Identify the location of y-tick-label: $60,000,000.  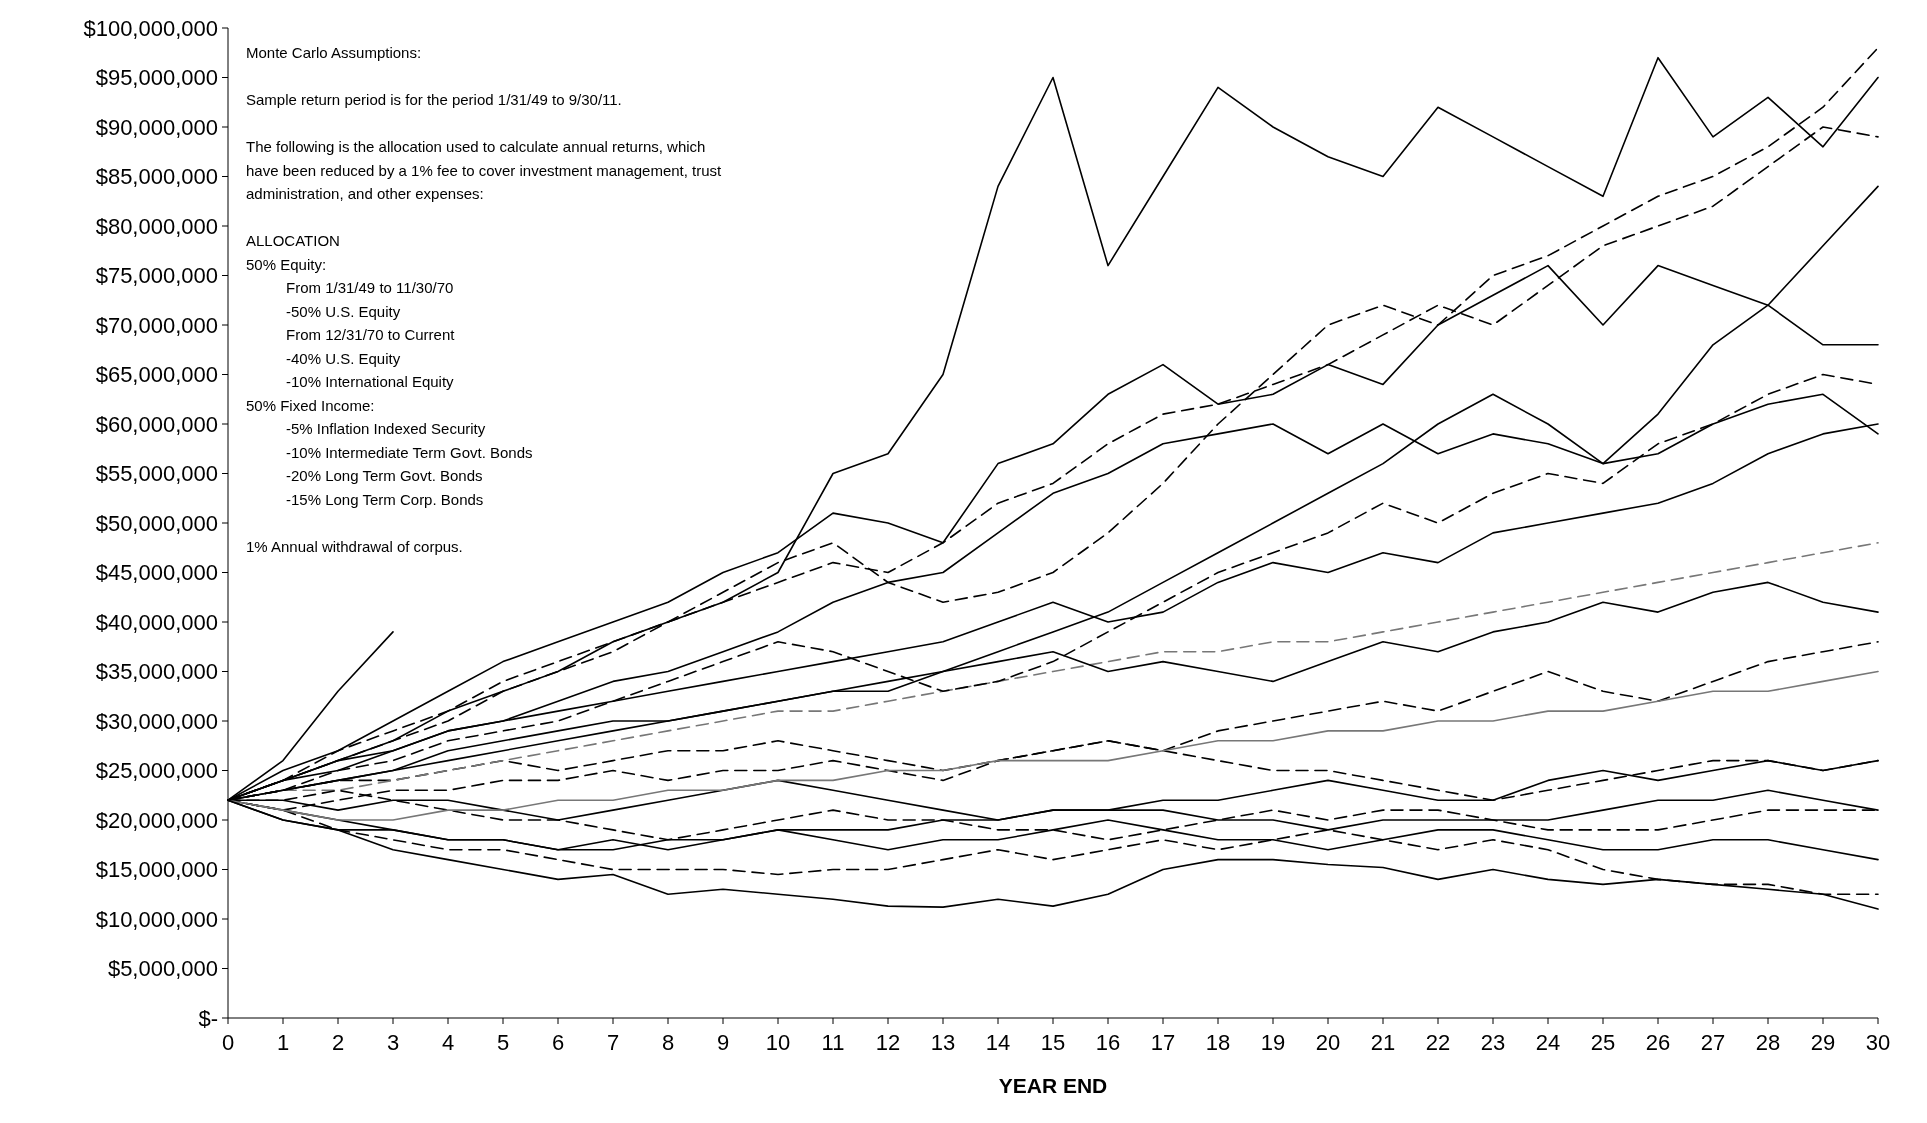
(156, 424).